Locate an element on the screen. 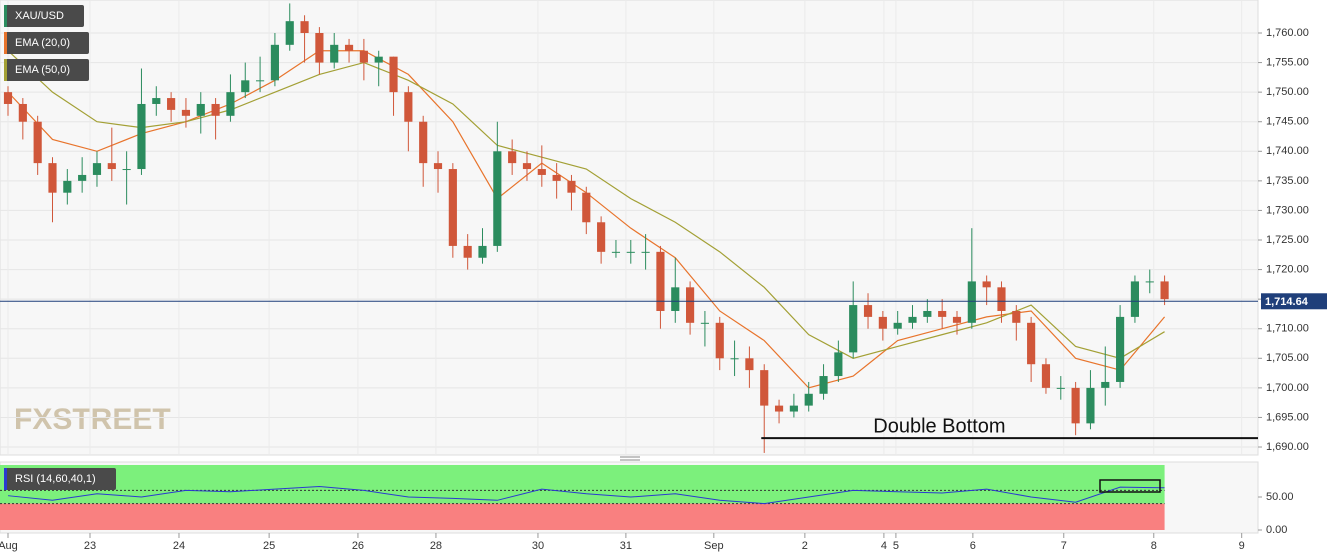 The width and height of the screenshot is (1331, 558). rsi-line is located at coordinates (586, 495).